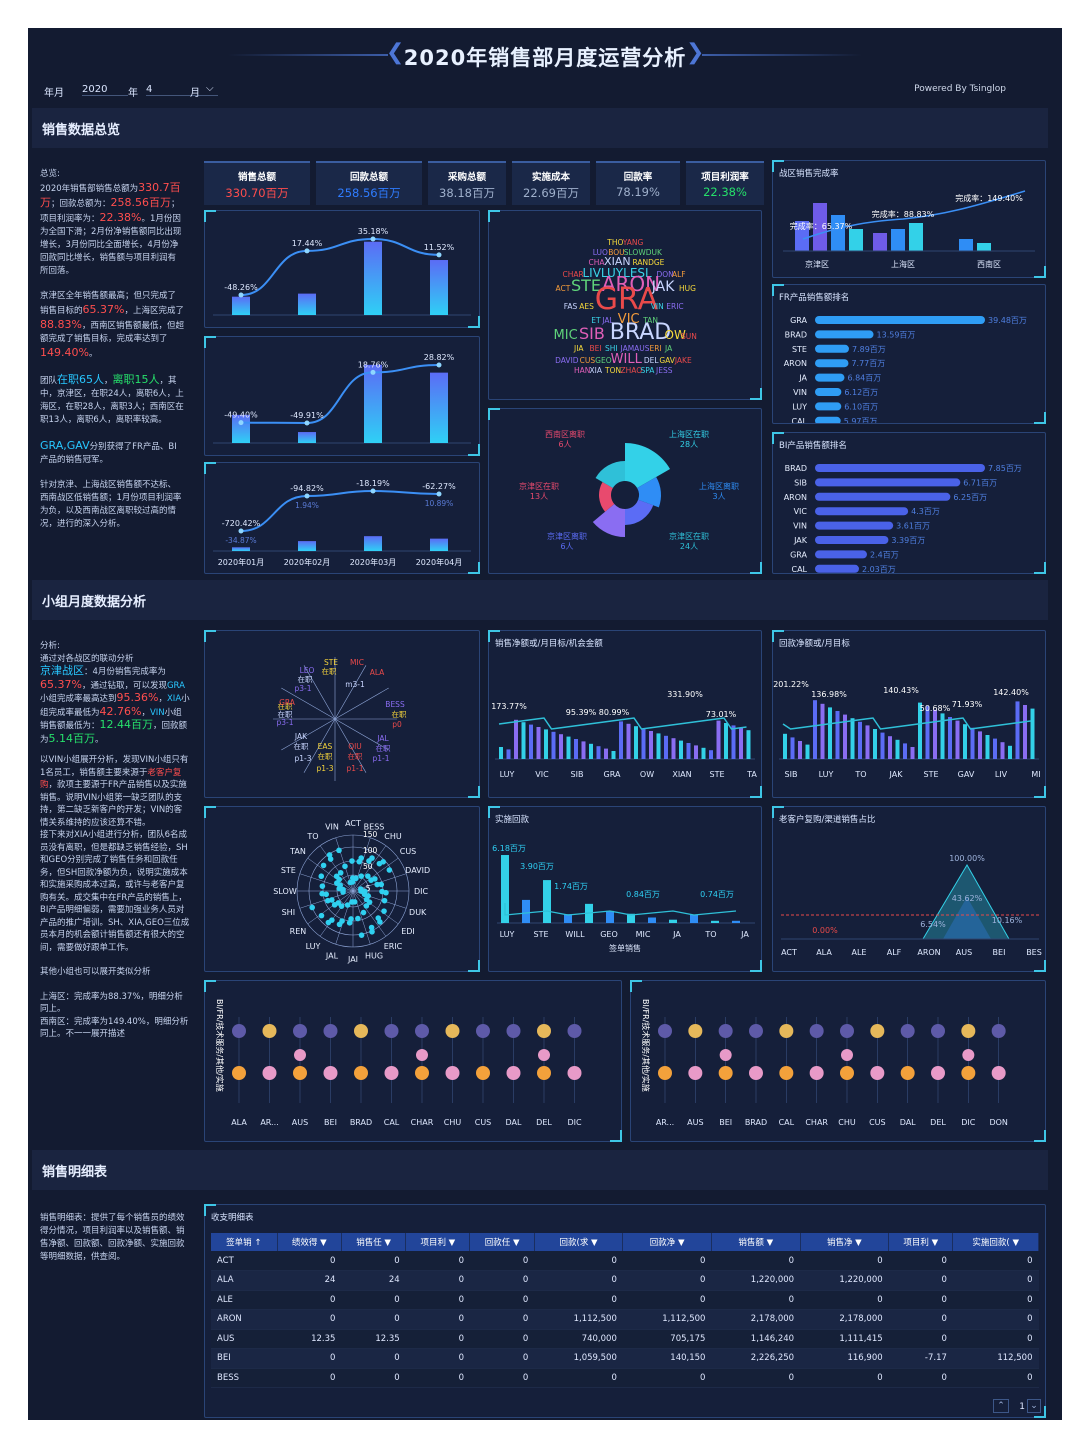 This screenshot has height=1440, width=1080. I want to click on x-tick: SIB, so click(577, 774).